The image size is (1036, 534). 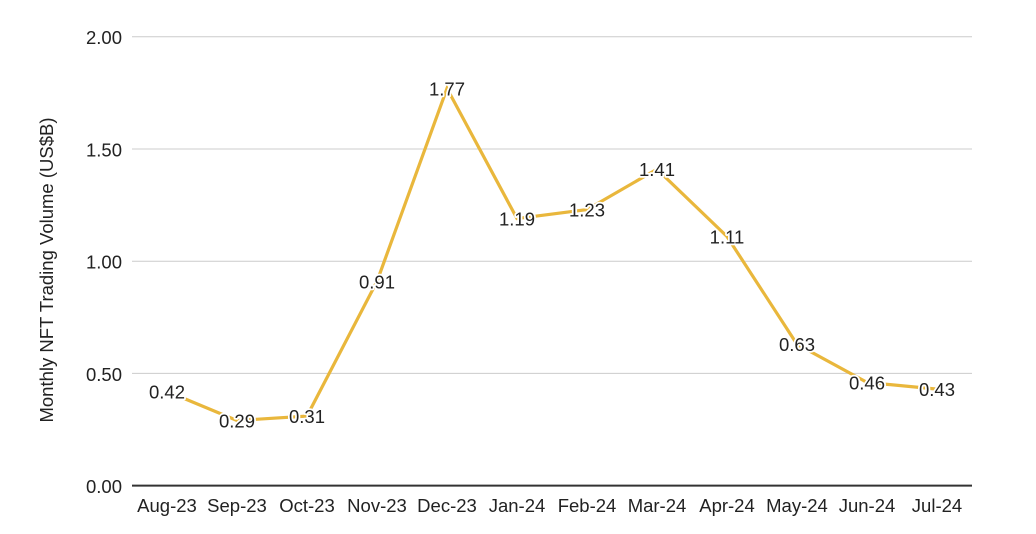 I want to click on svg-text: May-24, so click(x=797, y=505).